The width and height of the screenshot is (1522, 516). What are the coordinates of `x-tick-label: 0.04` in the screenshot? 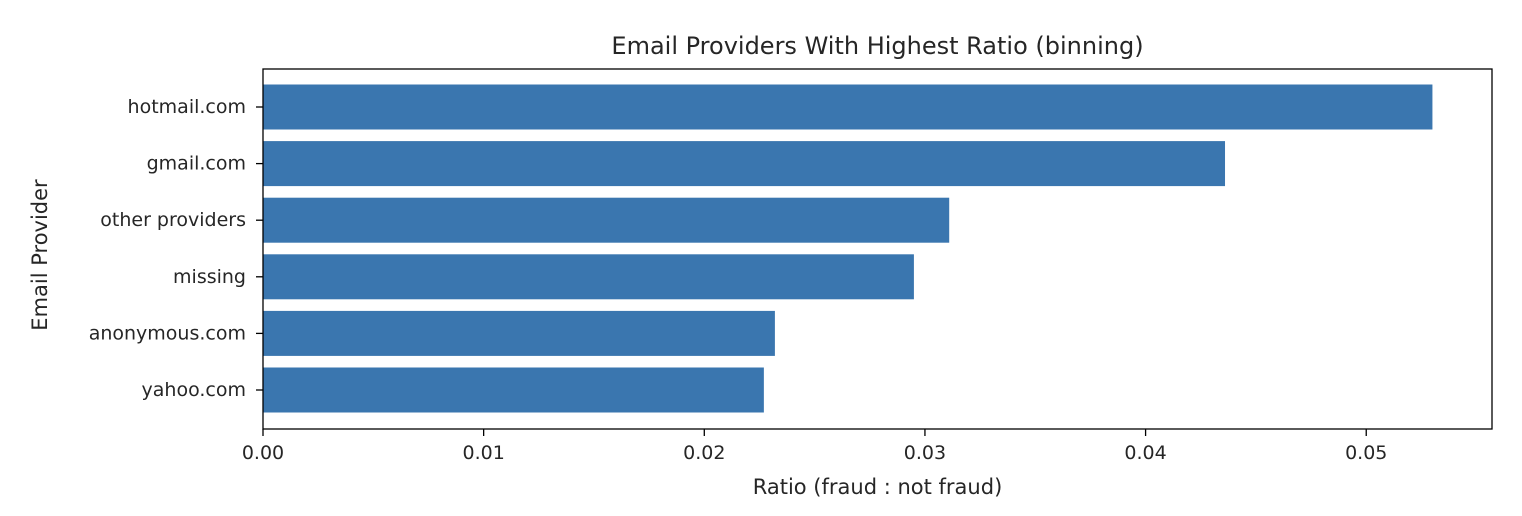 It's located at (1145, 453).